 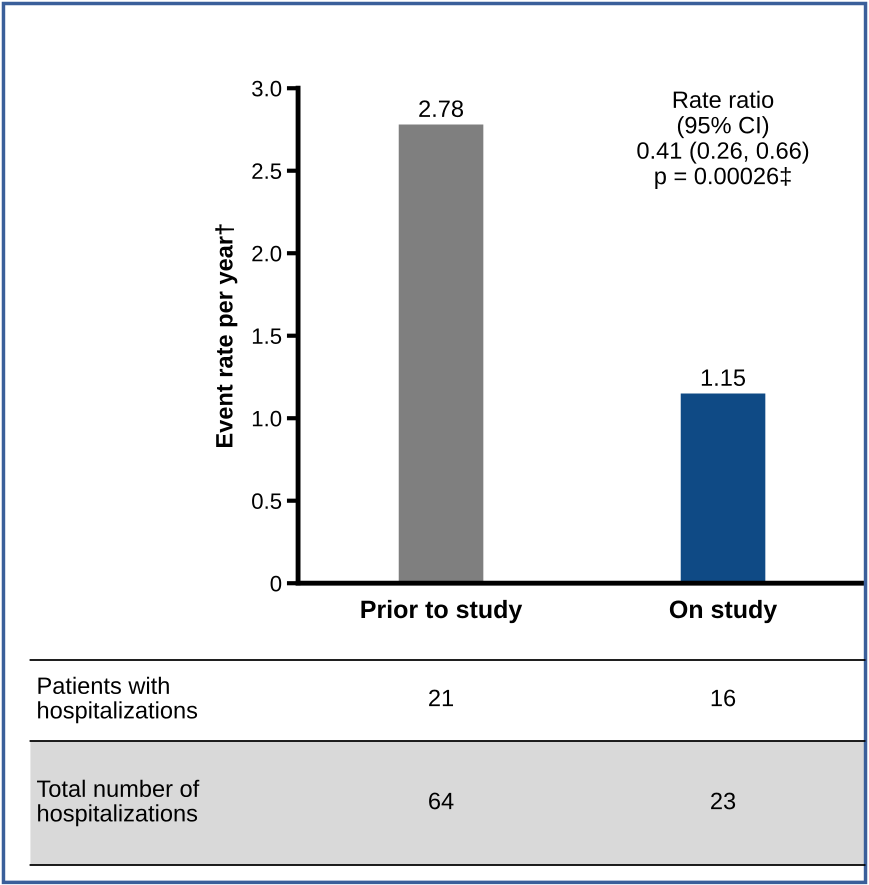 I want to click on text: Patients with hospitalizations, so click(x=118, y=700).